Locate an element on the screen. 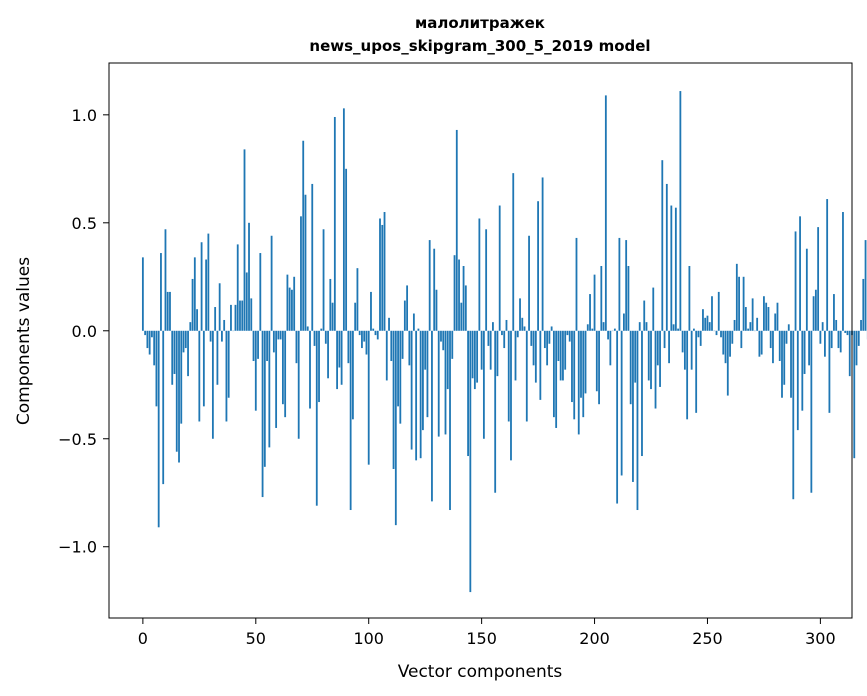  x-tick-label-100: 100 is located at coordinates (368, 638).